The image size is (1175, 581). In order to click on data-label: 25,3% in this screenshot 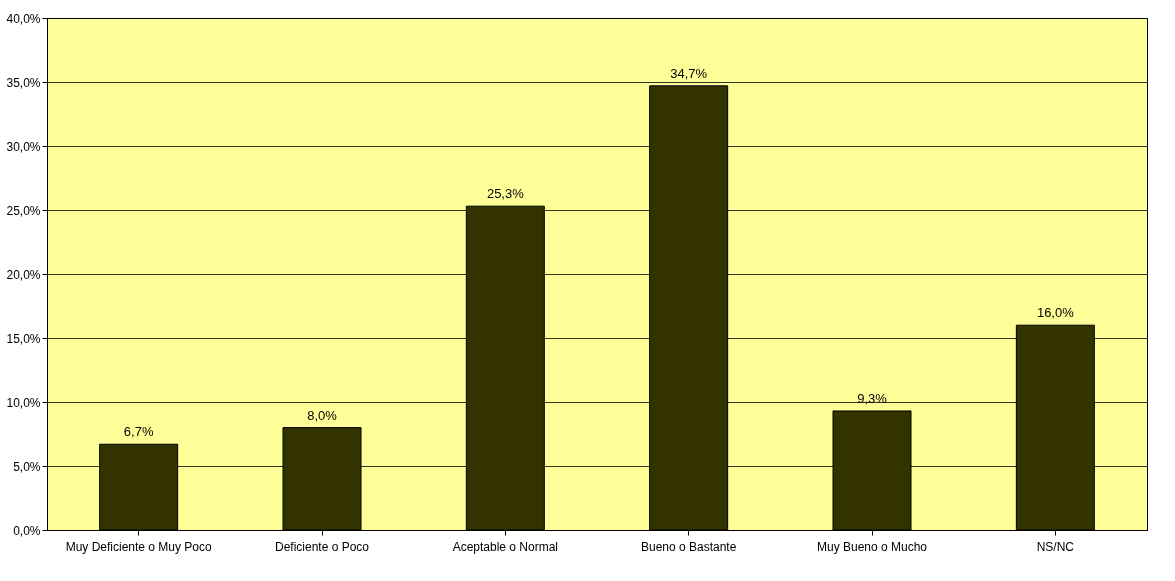, I will do `click(505, 194)`.